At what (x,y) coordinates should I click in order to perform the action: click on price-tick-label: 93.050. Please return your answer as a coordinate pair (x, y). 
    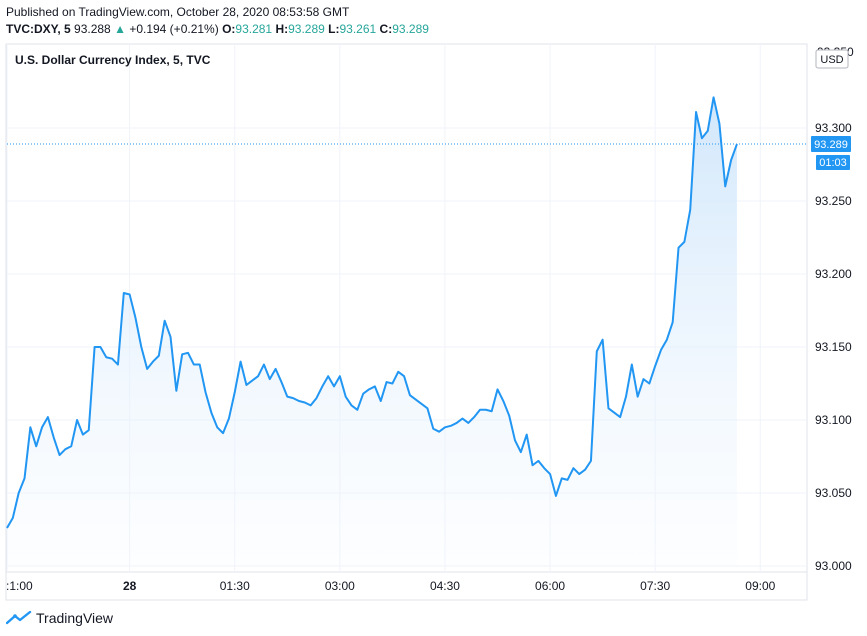
    Looking at the image, I should click on (833, 493).